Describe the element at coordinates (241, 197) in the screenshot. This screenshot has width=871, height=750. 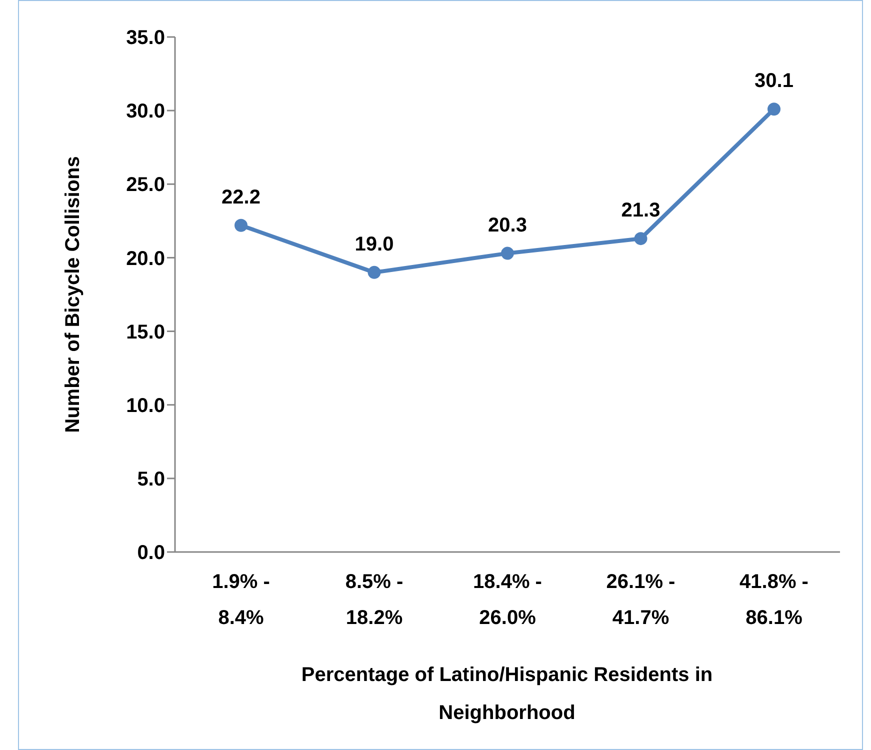
I see `data-label: 22.2` at that location.